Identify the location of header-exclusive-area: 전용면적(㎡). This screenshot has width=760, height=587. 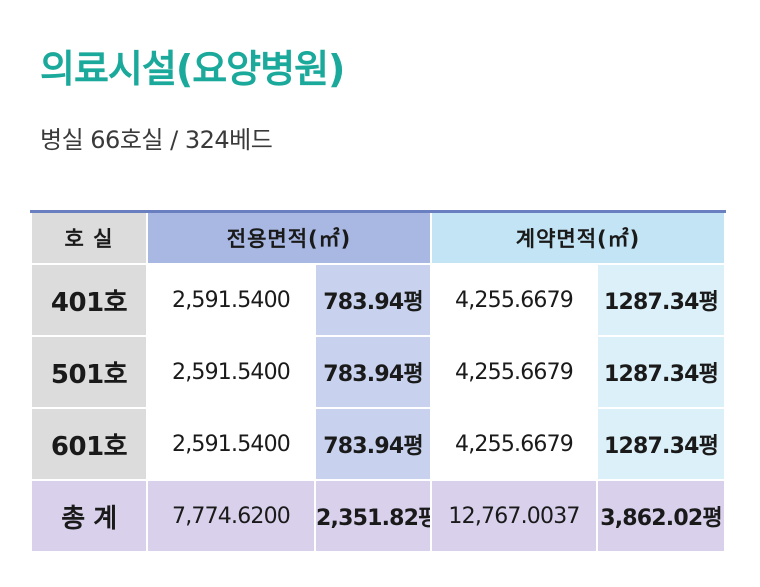
(289, 237).